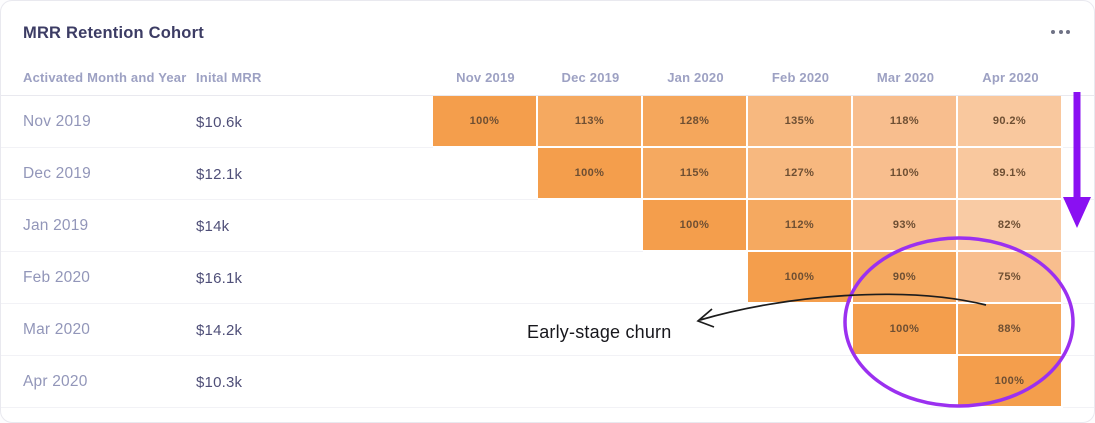  Describe the element at coordinates (219, 122) in the screenshot. I see `initial-mrr-value: $10.6k` at that location.